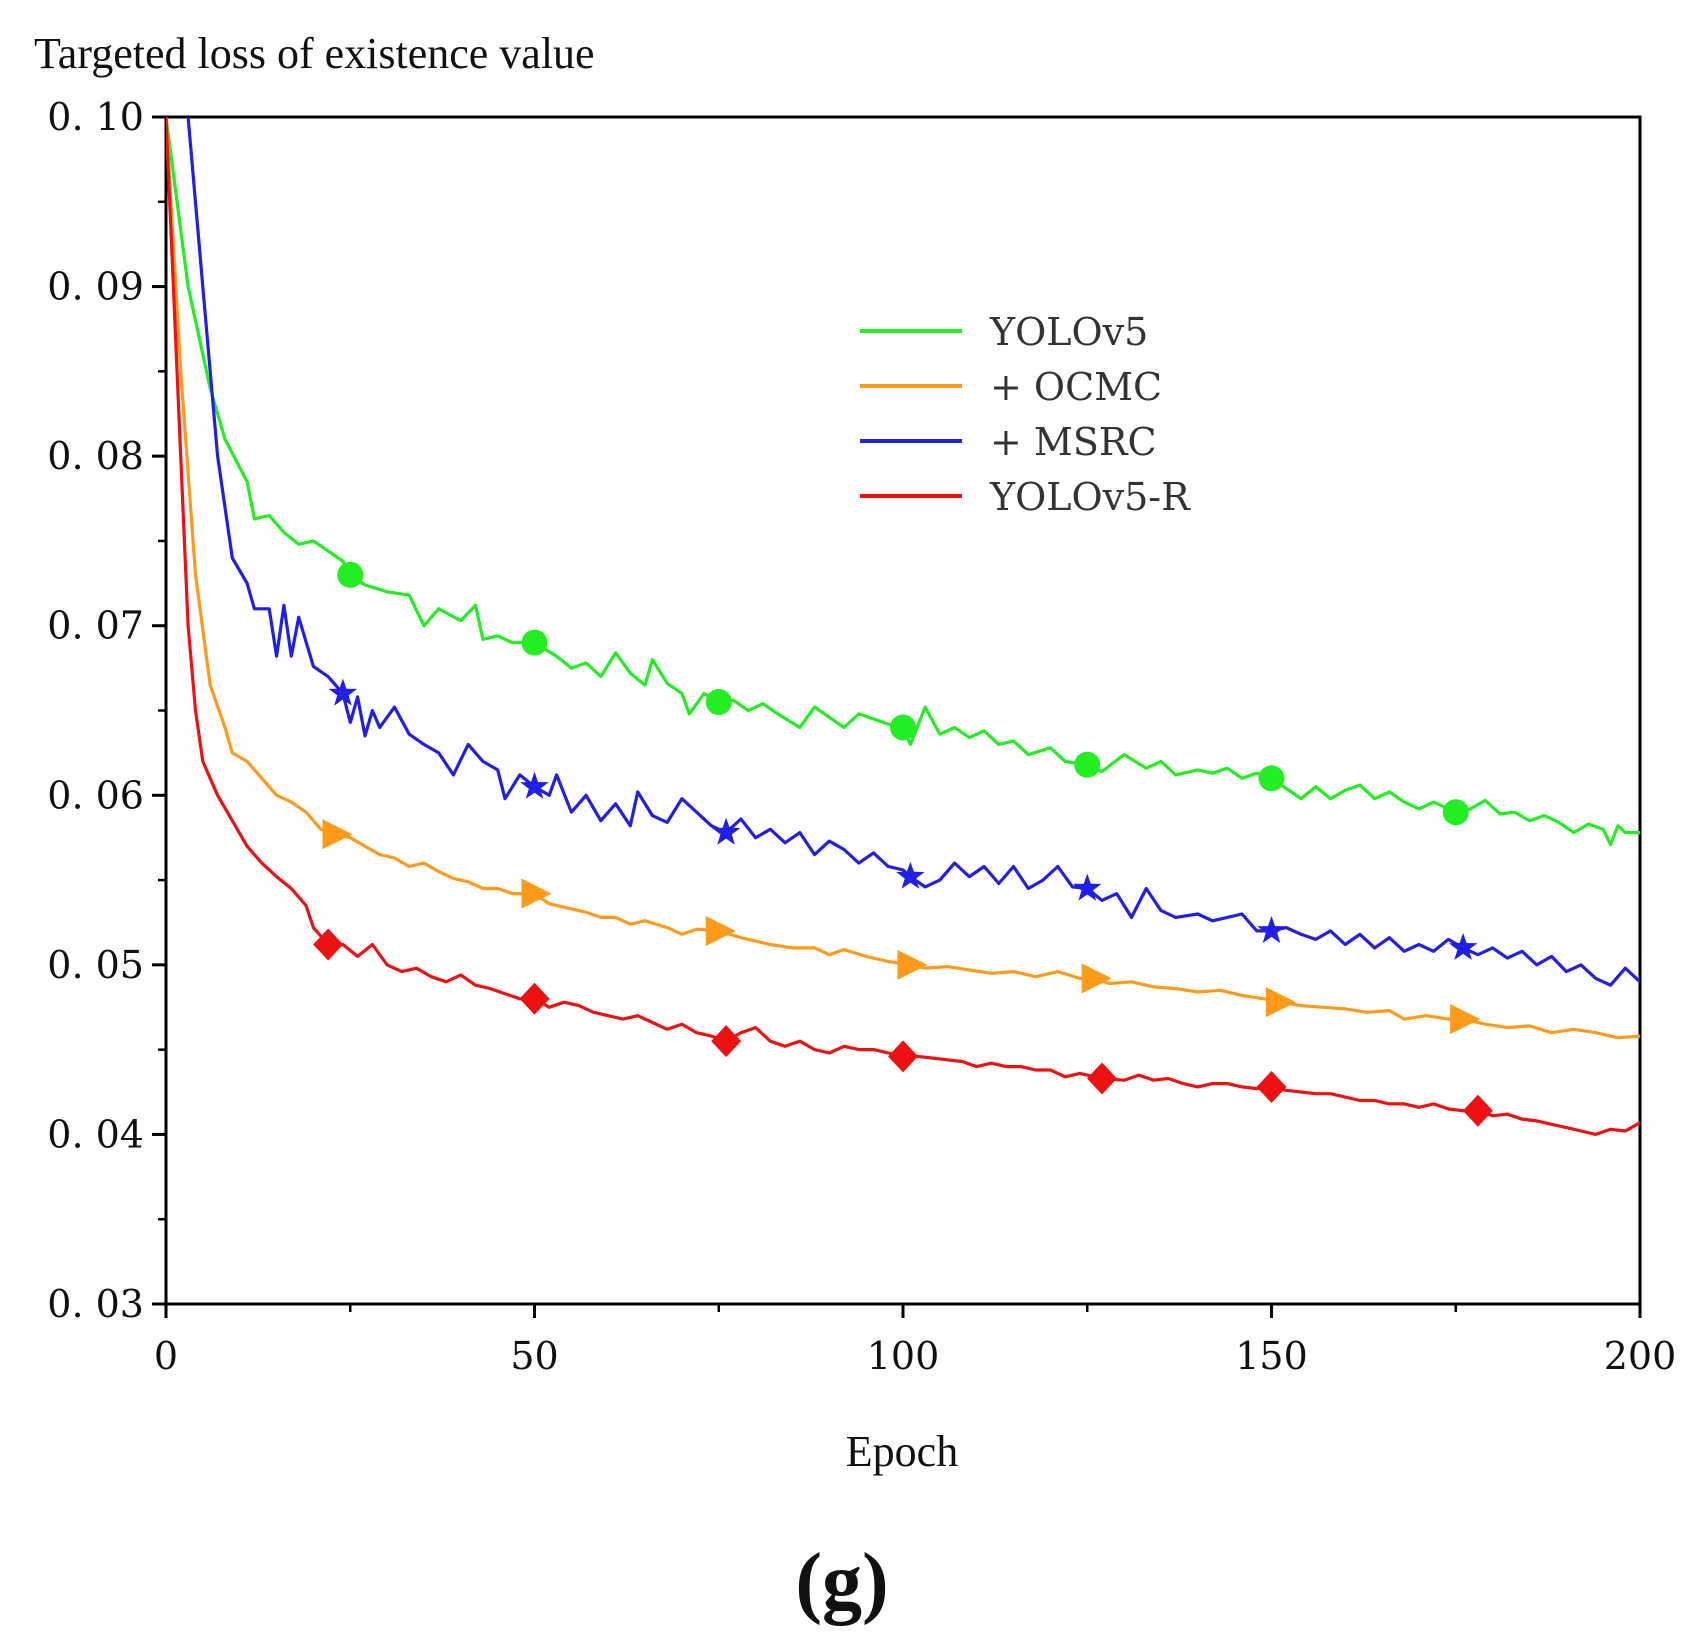 This screenshot has height=1644, width=1684. Describe the element at coordinates (1076, 387) in the screenshot. I see `legend-label-ocmc: + OCMC` at that location.